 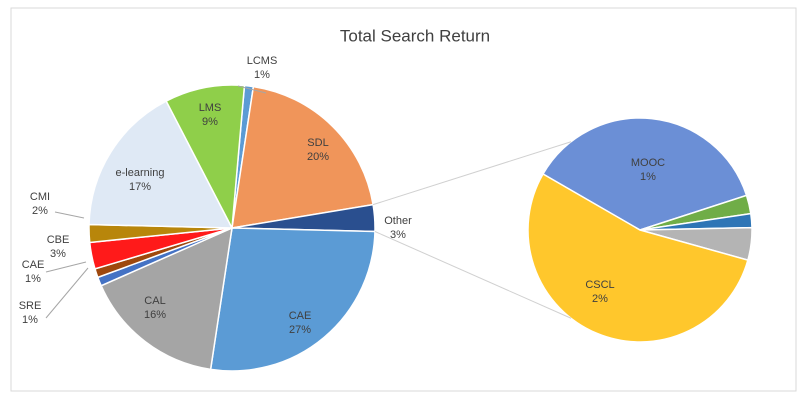 I want to click on slice-label: e-learning, so click(x=140, y=173).